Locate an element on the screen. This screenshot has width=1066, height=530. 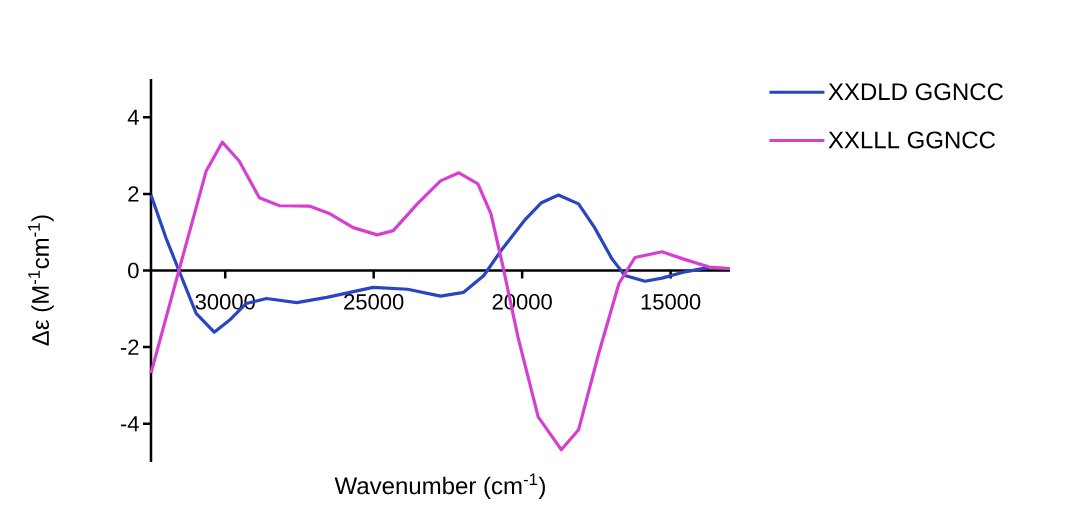
line-series is located at coordinates (430, 263).